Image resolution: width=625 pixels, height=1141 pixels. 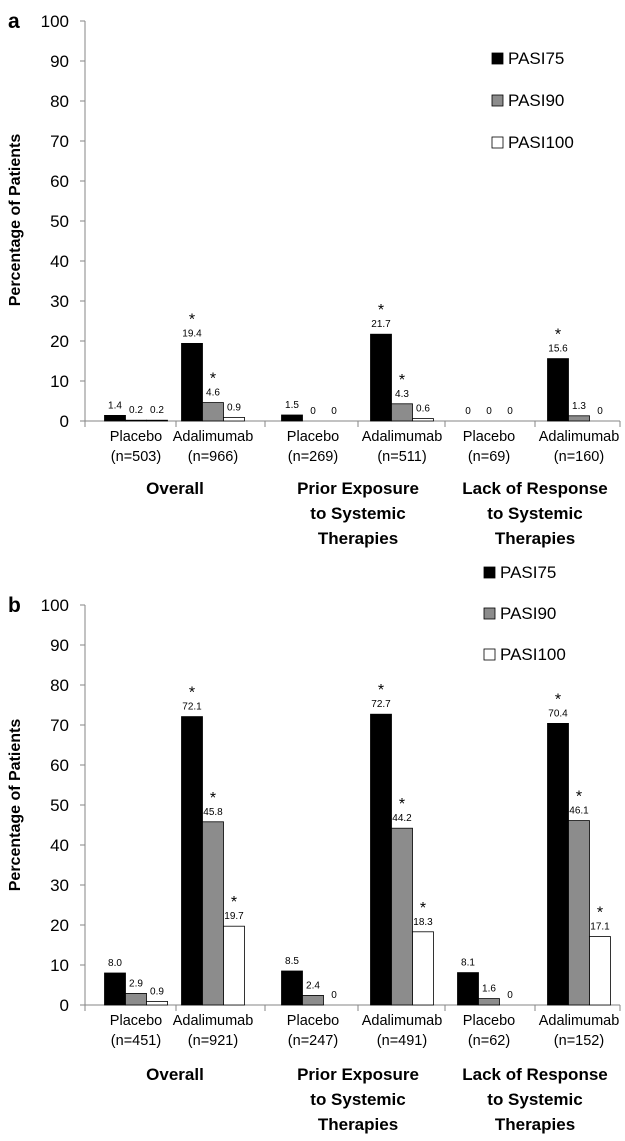 I want to click on category-n-label: (n=503), so click(x=136, y=457).